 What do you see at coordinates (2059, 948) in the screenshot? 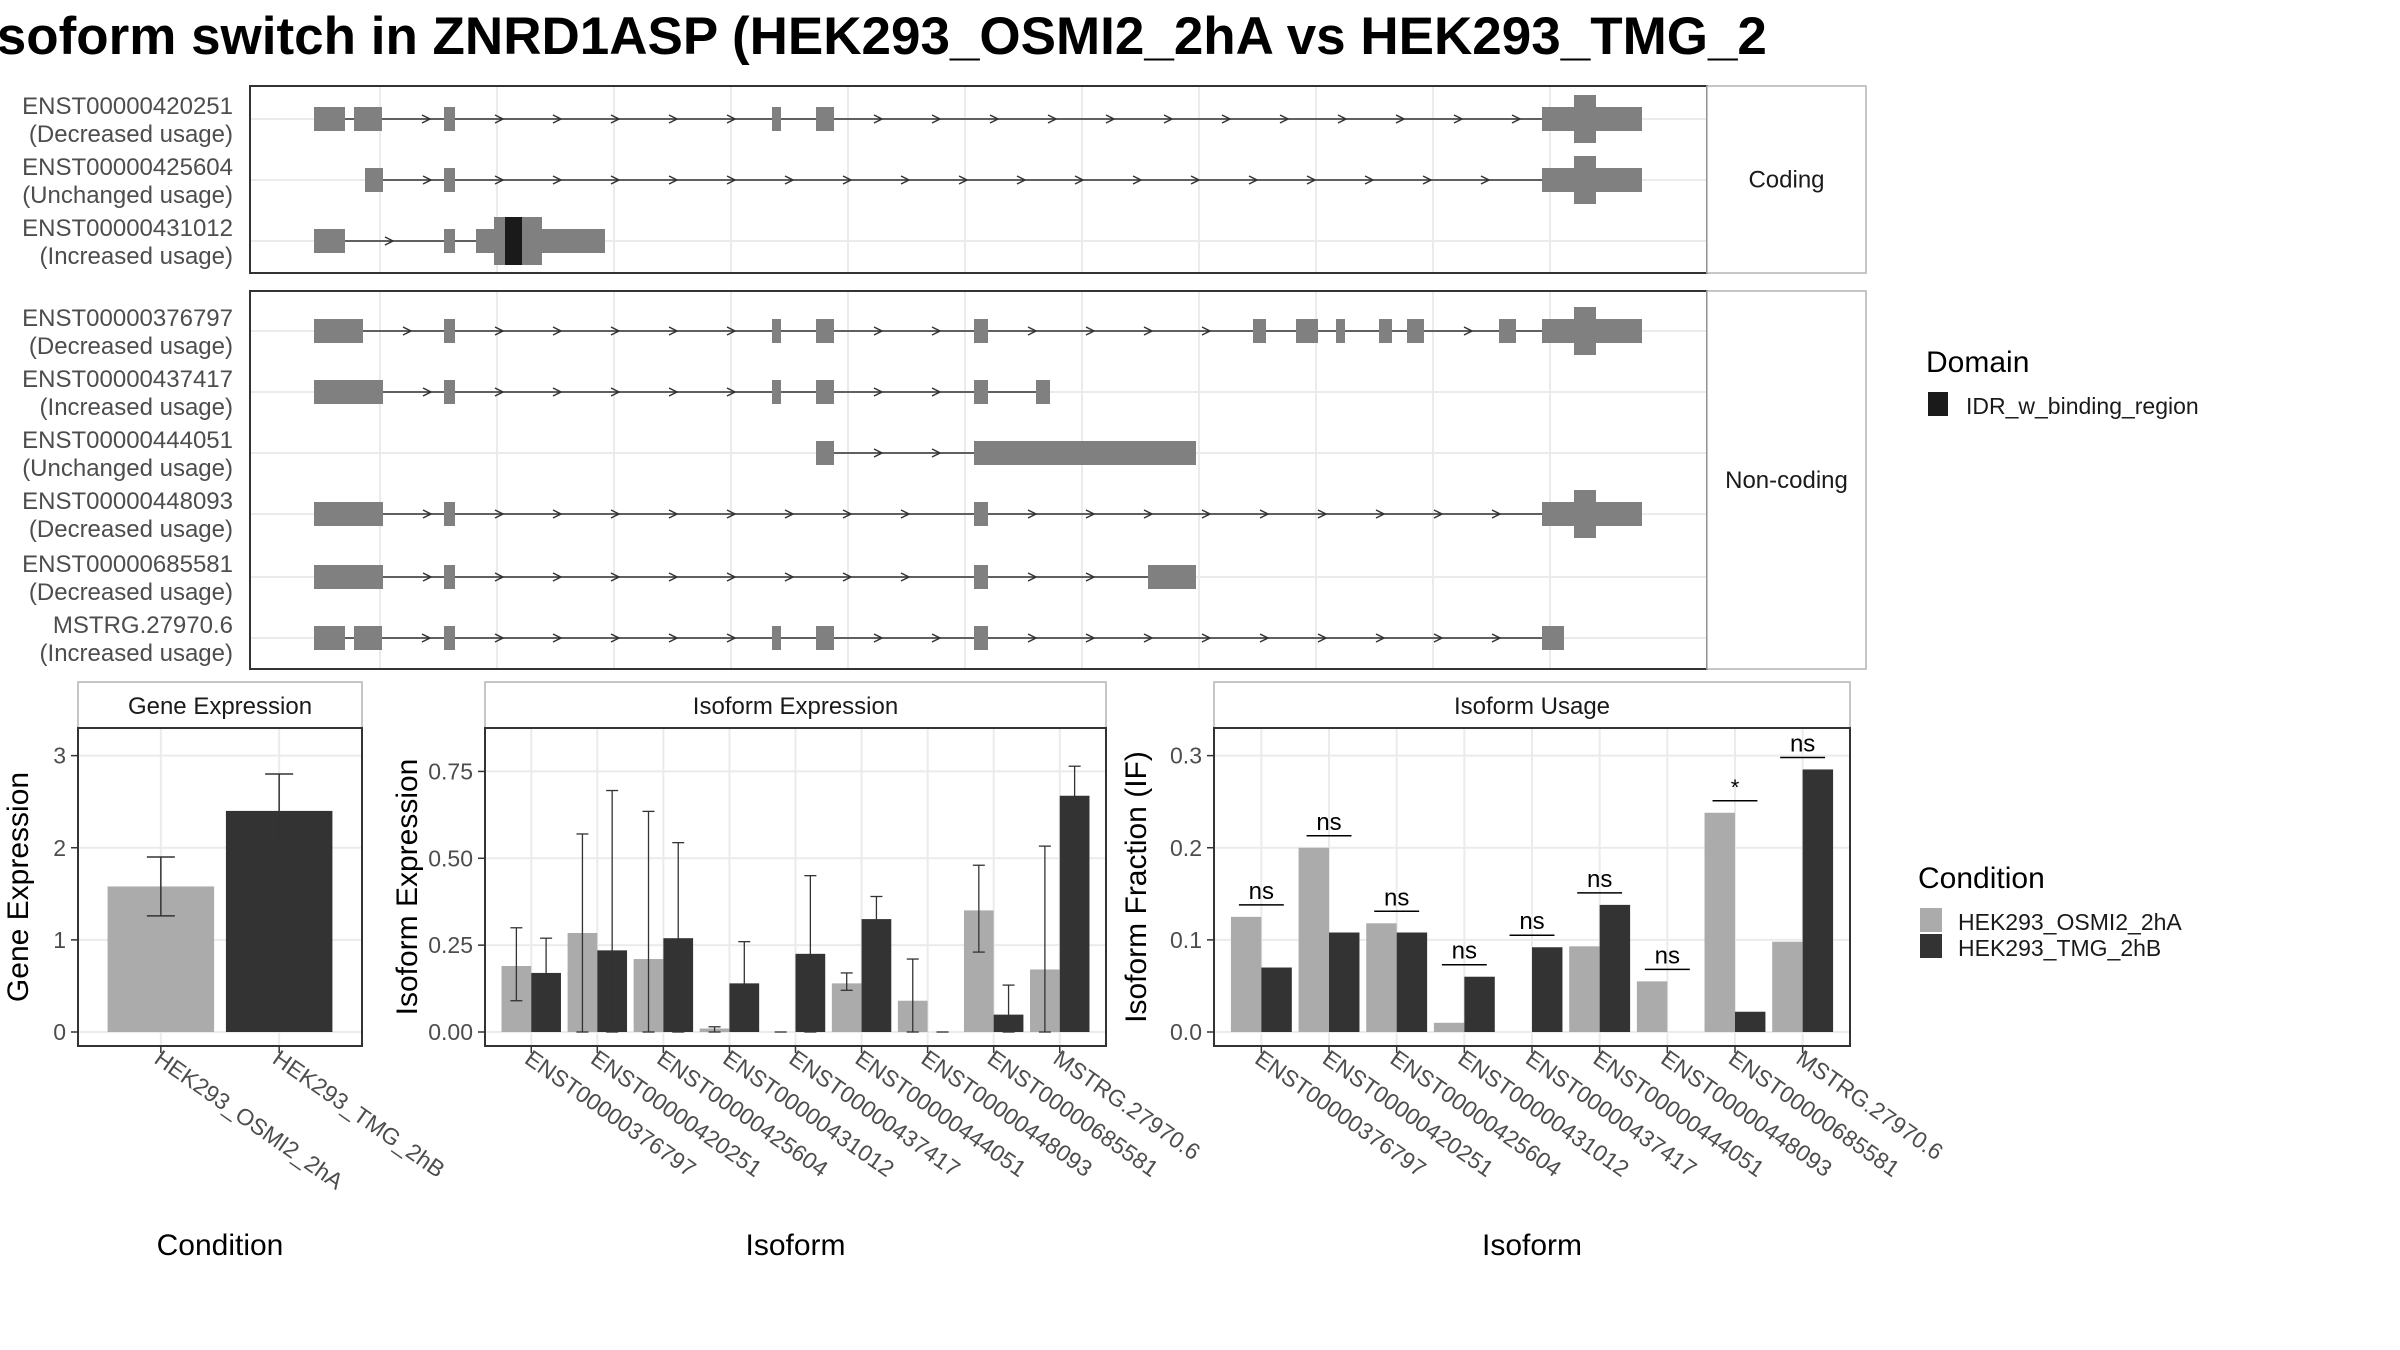
I see `condition-legend-label: HEK293_TMG_2hB` at bounding box center [2059, 948].